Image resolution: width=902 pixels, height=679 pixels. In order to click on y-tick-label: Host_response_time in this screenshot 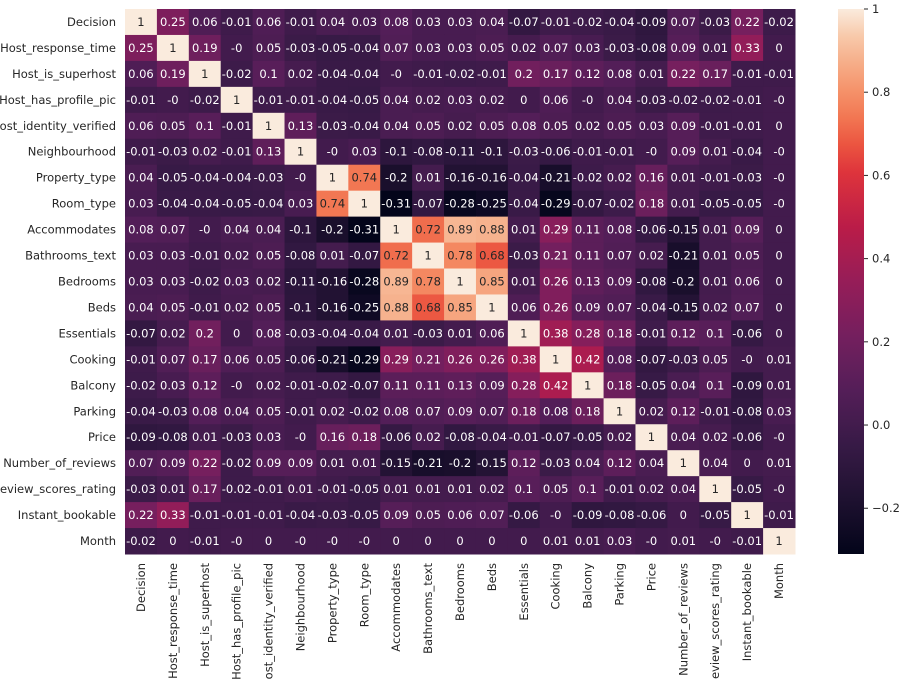, I will do `click(58, 48)`.